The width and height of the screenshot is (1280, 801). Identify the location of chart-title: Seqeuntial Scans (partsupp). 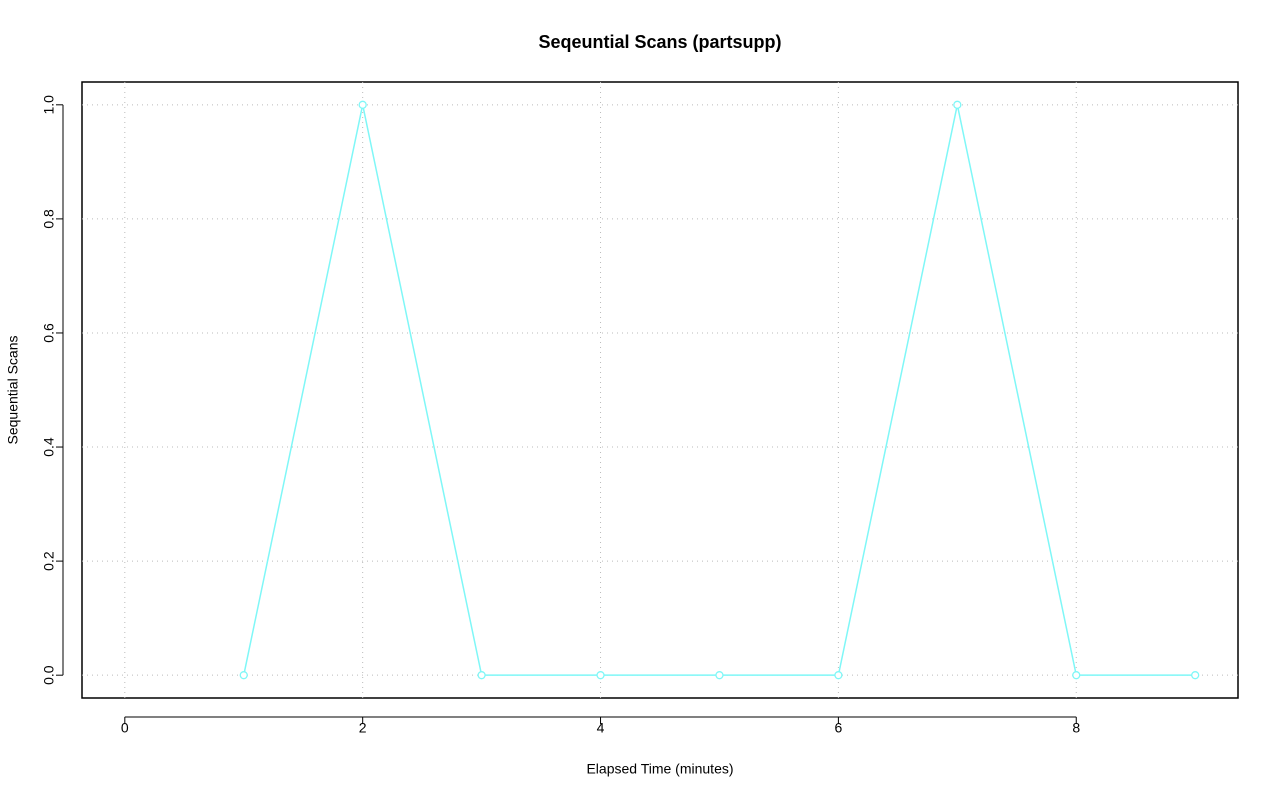
(659, 42).